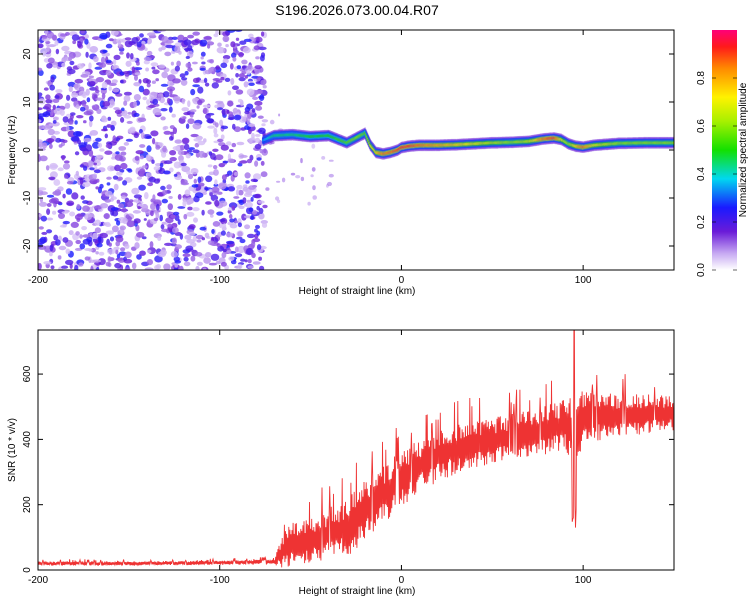  I want to click on snr-ytick-label: 0, so click(27, 570).